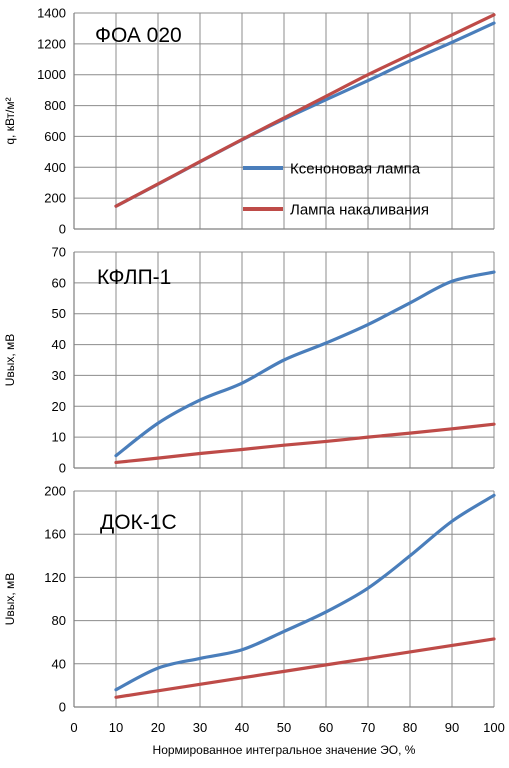  What do you see at coordinates (59, 375) in the screenshot?
I see `y-tick-label: 30` at bounding box center [59, 375].